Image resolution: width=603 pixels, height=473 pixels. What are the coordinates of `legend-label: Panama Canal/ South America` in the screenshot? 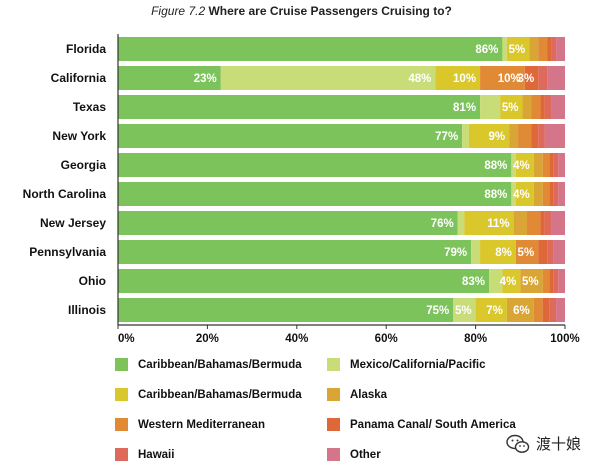 It's located at (433, 424).